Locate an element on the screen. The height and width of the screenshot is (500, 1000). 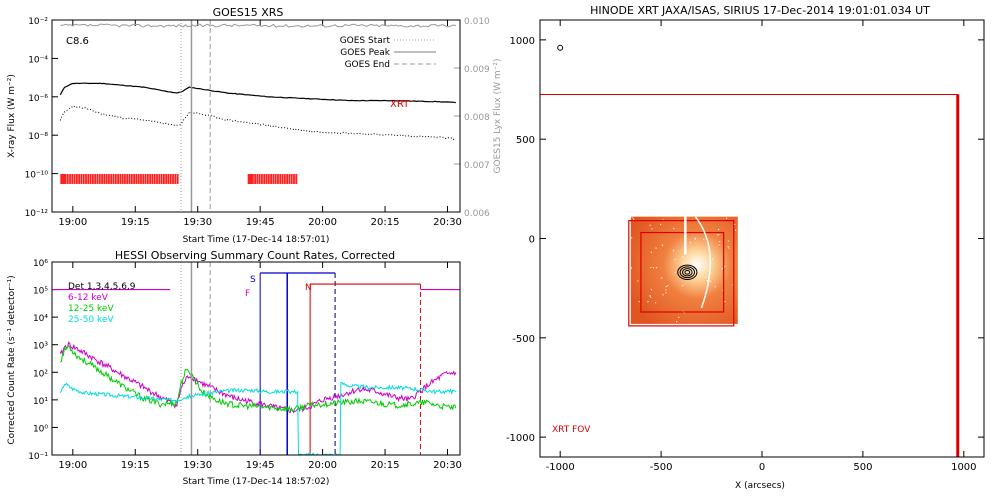
hessi-flag-n: N is located at coordinates (308, 288).